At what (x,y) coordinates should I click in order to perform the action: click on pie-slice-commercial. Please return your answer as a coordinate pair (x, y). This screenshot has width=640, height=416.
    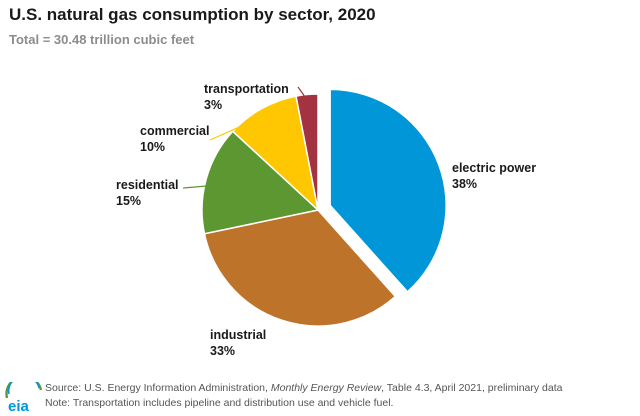
    Looking at the image, I should click on (275, 154).